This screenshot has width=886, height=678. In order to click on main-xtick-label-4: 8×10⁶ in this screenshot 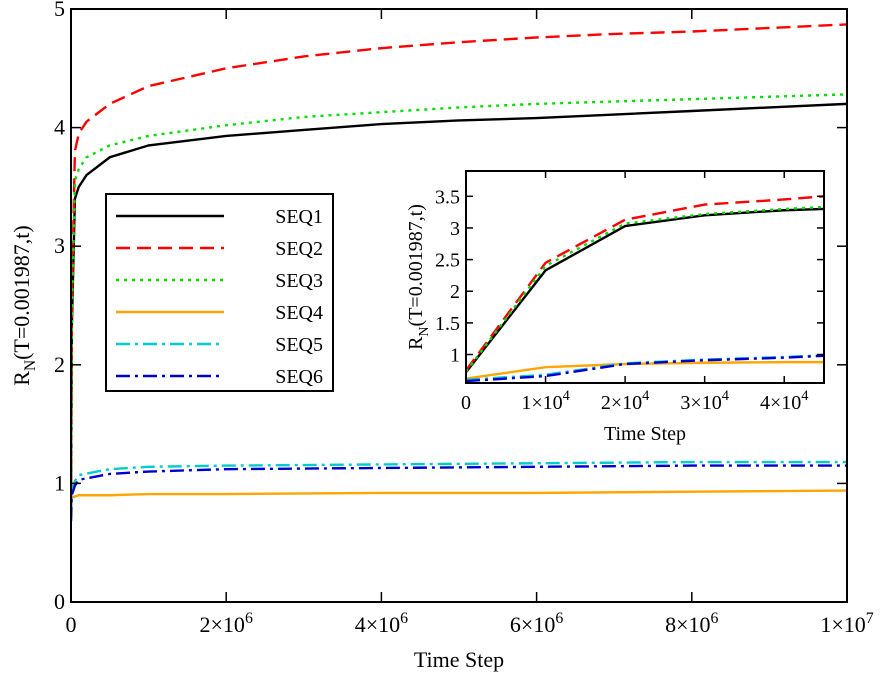, I will do `click(691, 623)`.